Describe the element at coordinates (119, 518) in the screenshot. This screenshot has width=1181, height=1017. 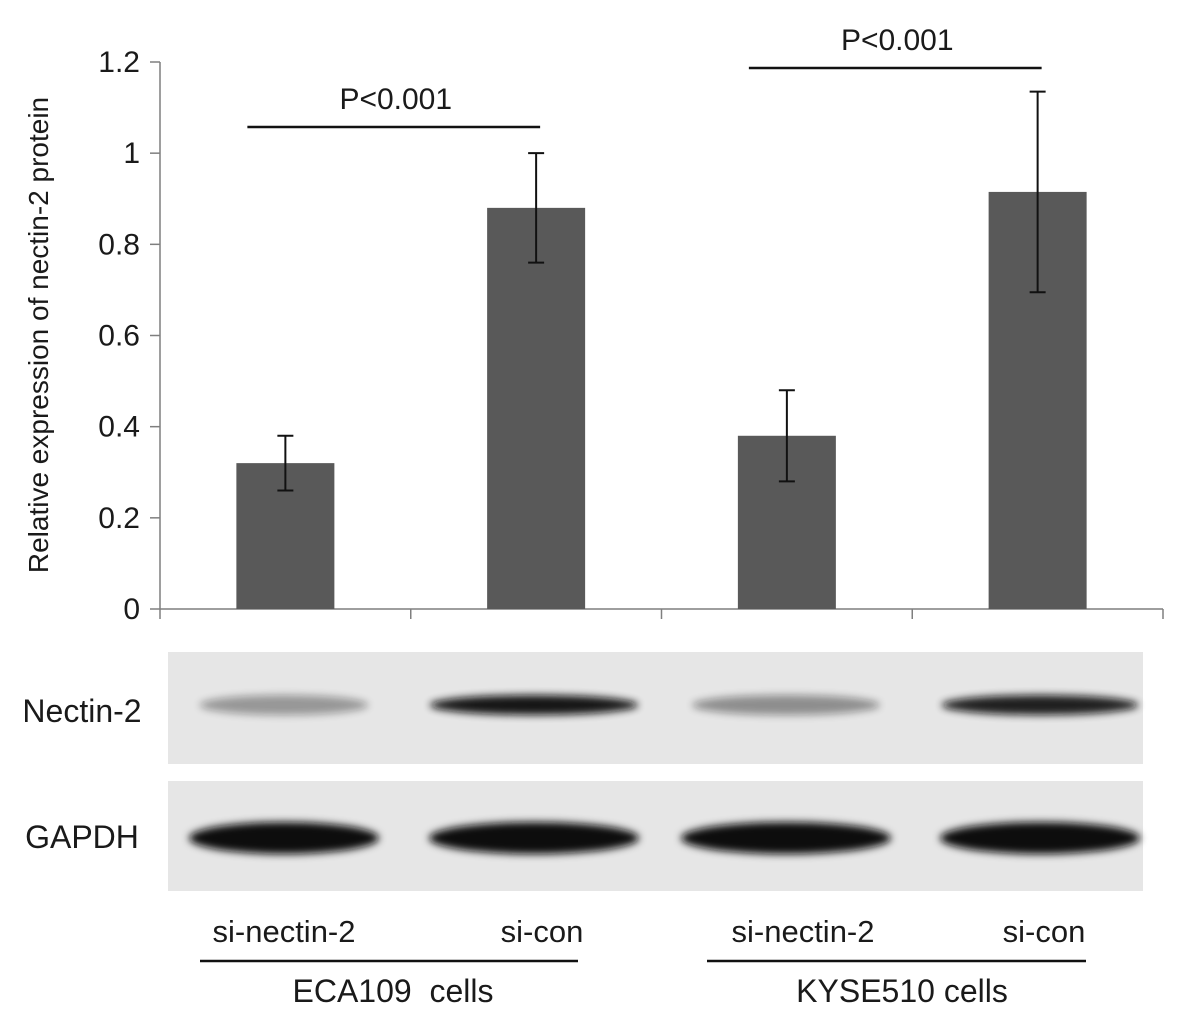
I see `y-tick-label: 0.2` at that location.